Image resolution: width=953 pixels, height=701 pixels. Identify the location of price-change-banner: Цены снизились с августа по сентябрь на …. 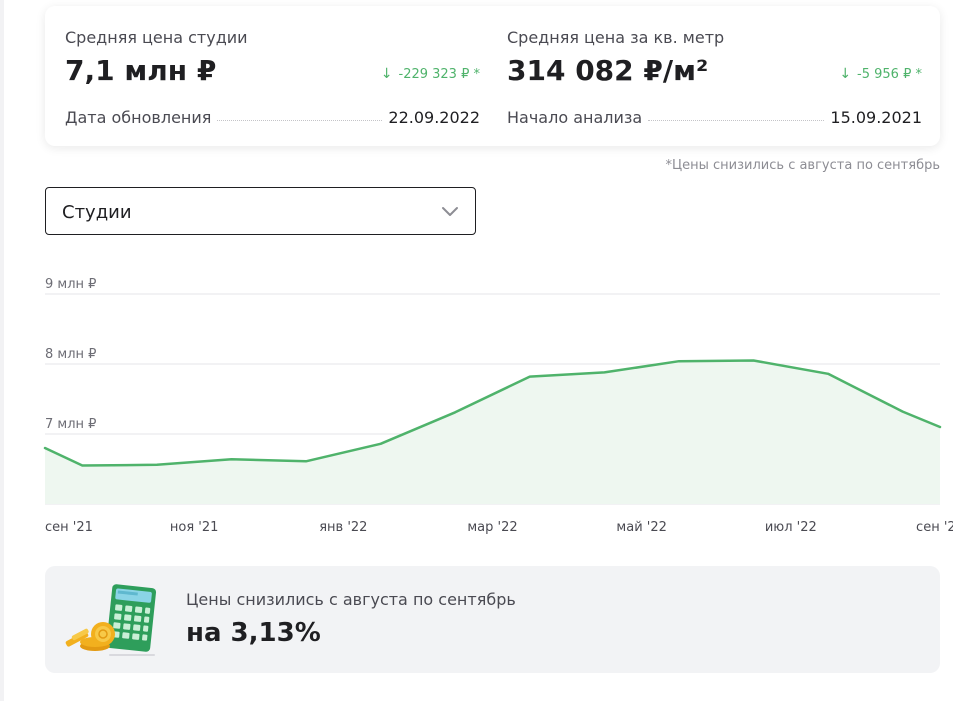
(492, 619).